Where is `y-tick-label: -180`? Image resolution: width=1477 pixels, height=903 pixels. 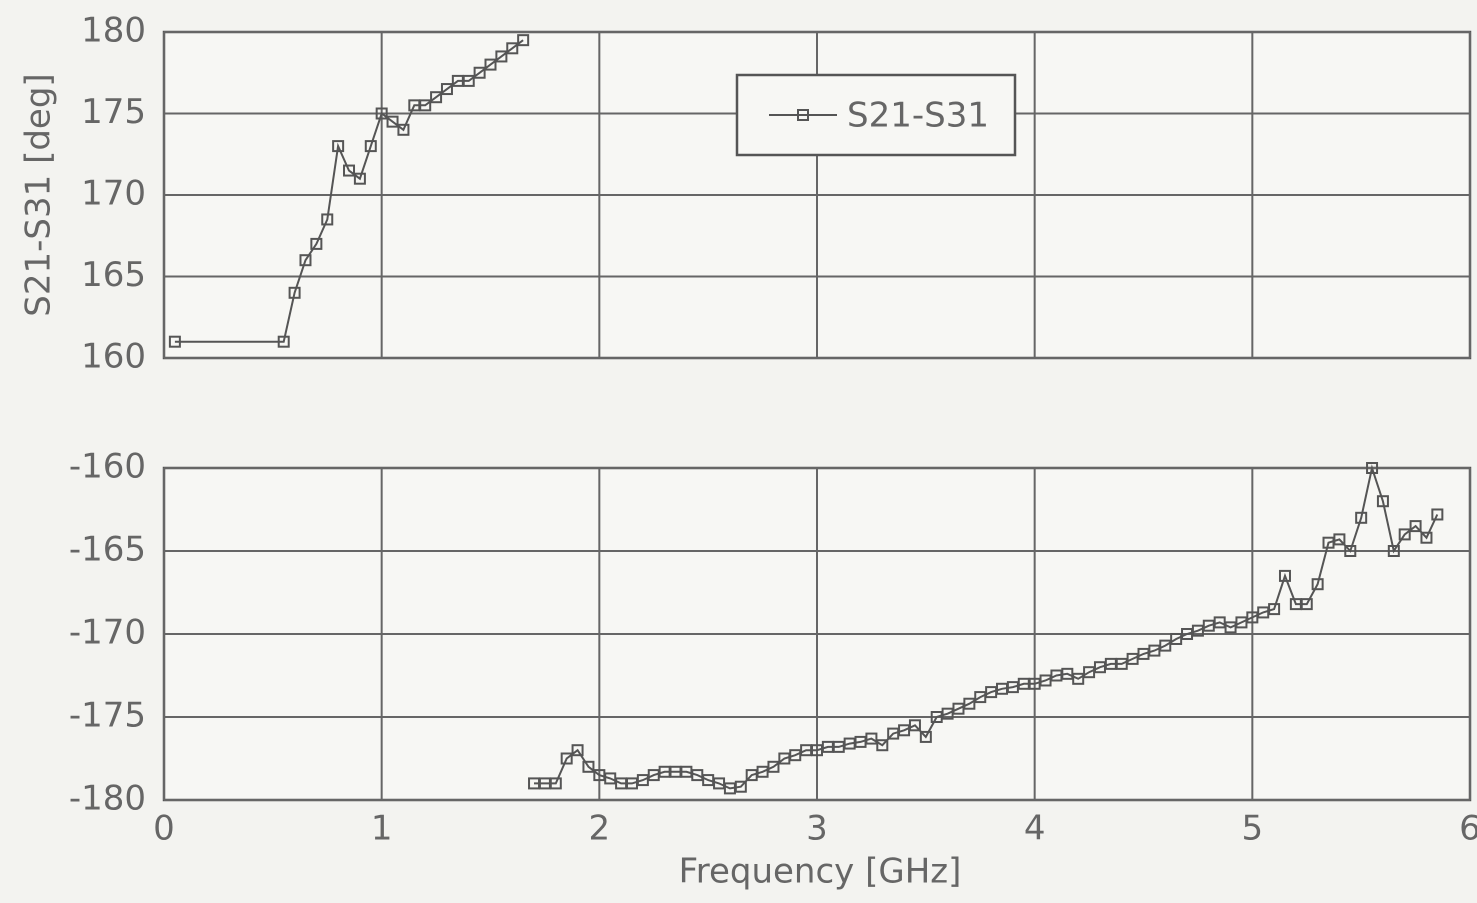 y-tick-label: -180 is located at coordinates (107, 799).